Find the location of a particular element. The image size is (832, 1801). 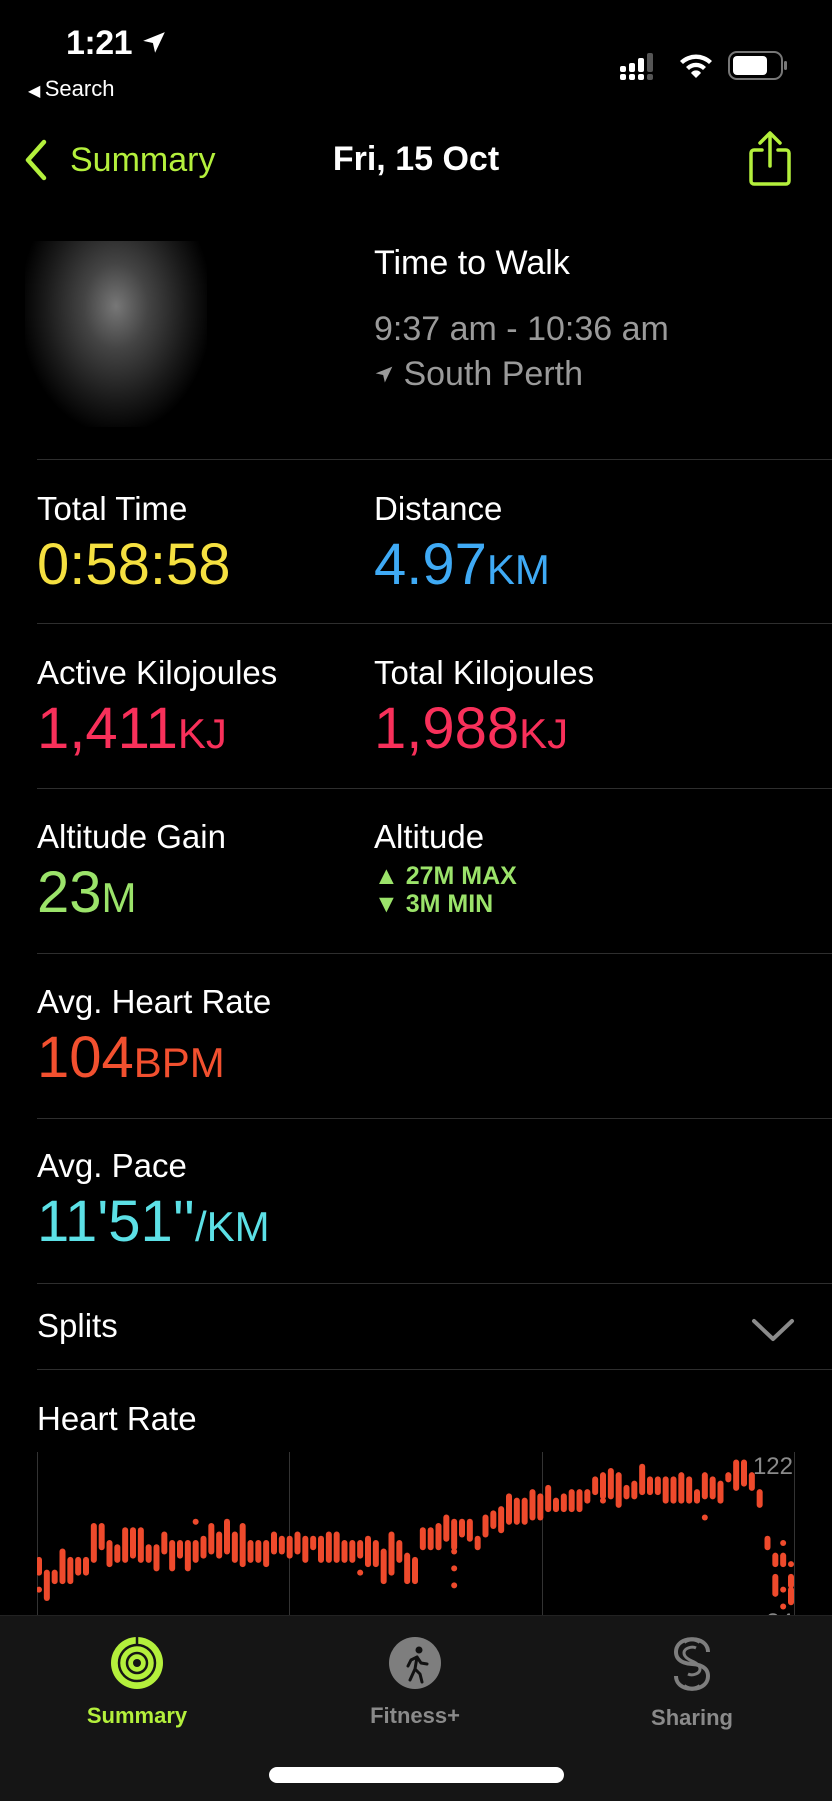

altitude-min: ▼ 3M MIN is located at coordinates (434, 904).